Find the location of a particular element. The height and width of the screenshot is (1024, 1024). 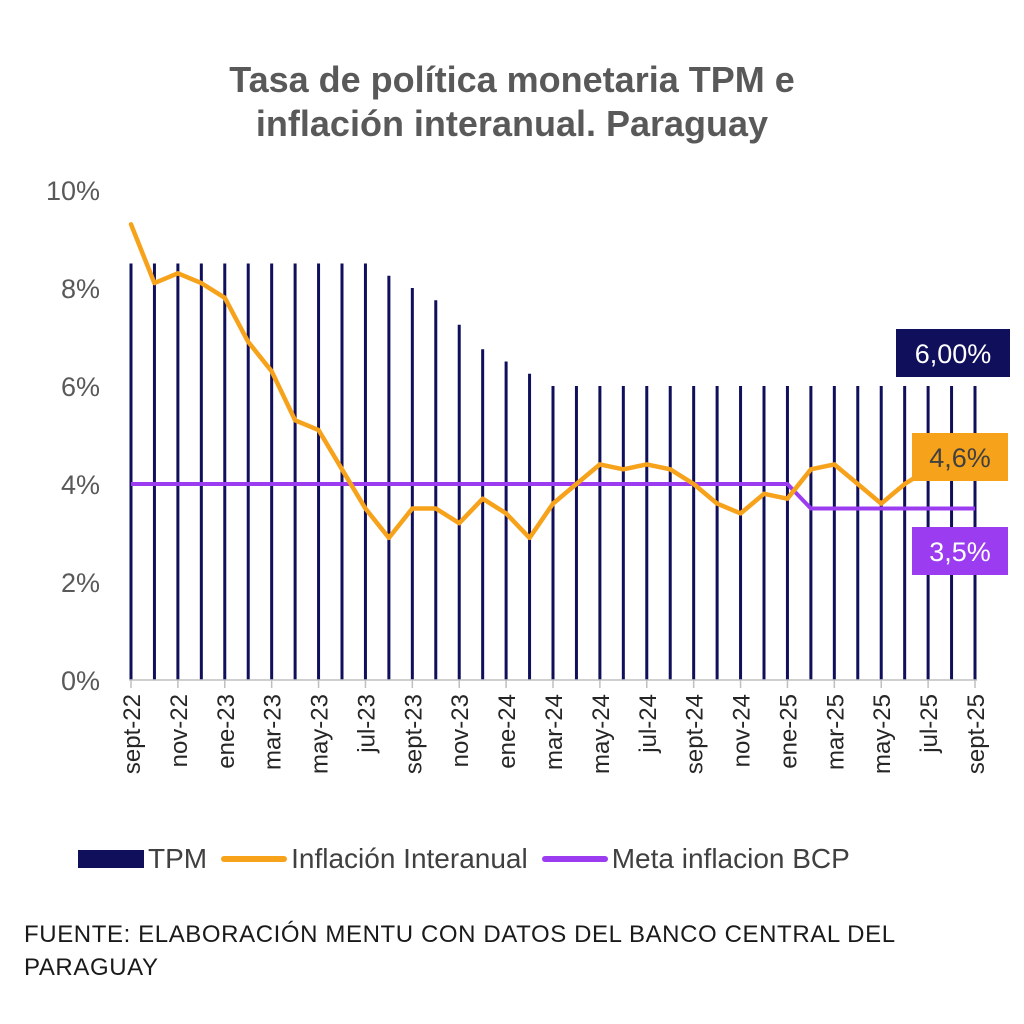

legend-item-tpm: TPM is located at coordinates (142, 859).